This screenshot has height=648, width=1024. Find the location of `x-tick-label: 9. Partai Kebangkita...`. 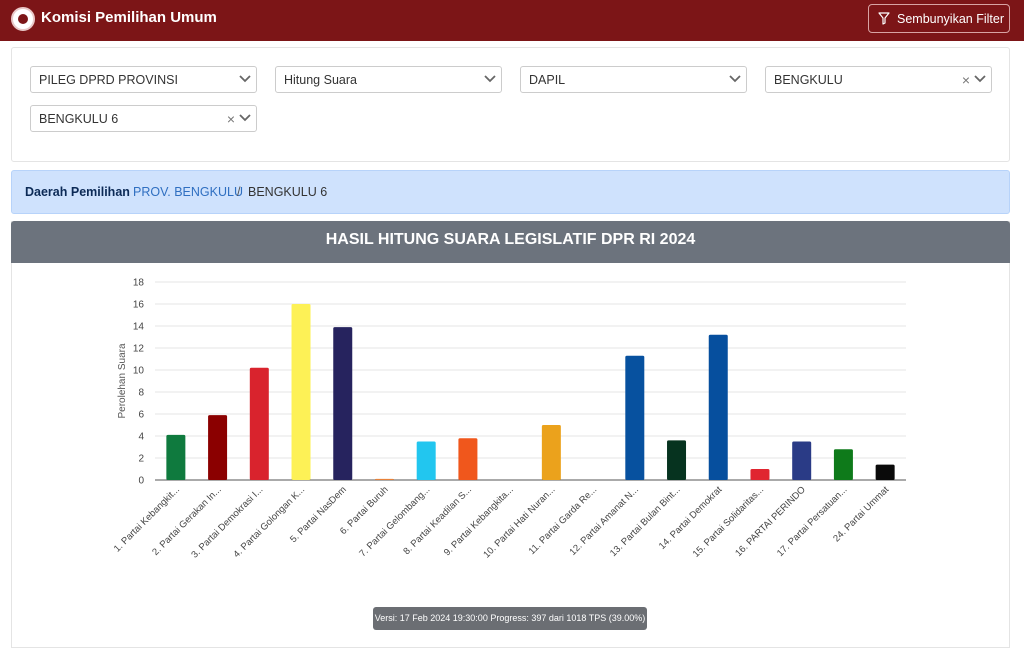

x-tick-label: 9. Partai Kebangkita... is located at coordinates (479, 521).